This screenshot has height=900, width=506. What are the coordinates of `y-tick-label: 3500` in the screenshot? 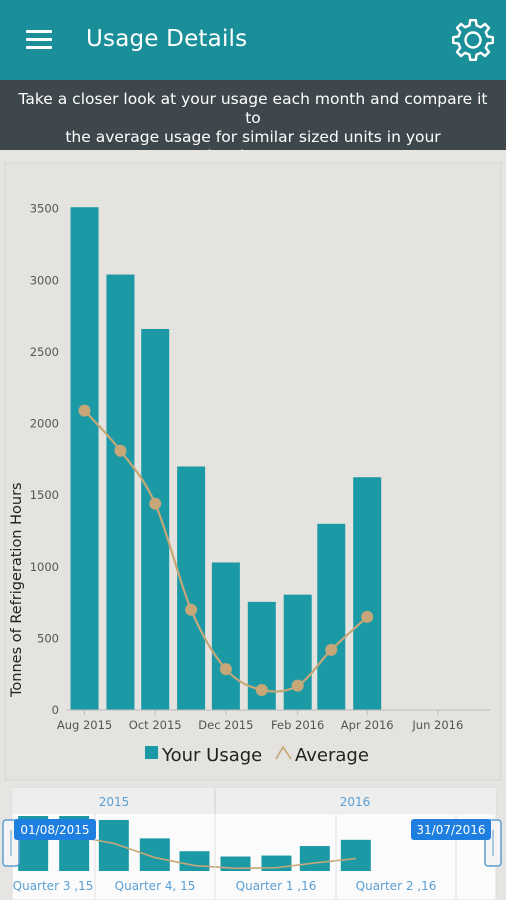 It's located at (44, 209).